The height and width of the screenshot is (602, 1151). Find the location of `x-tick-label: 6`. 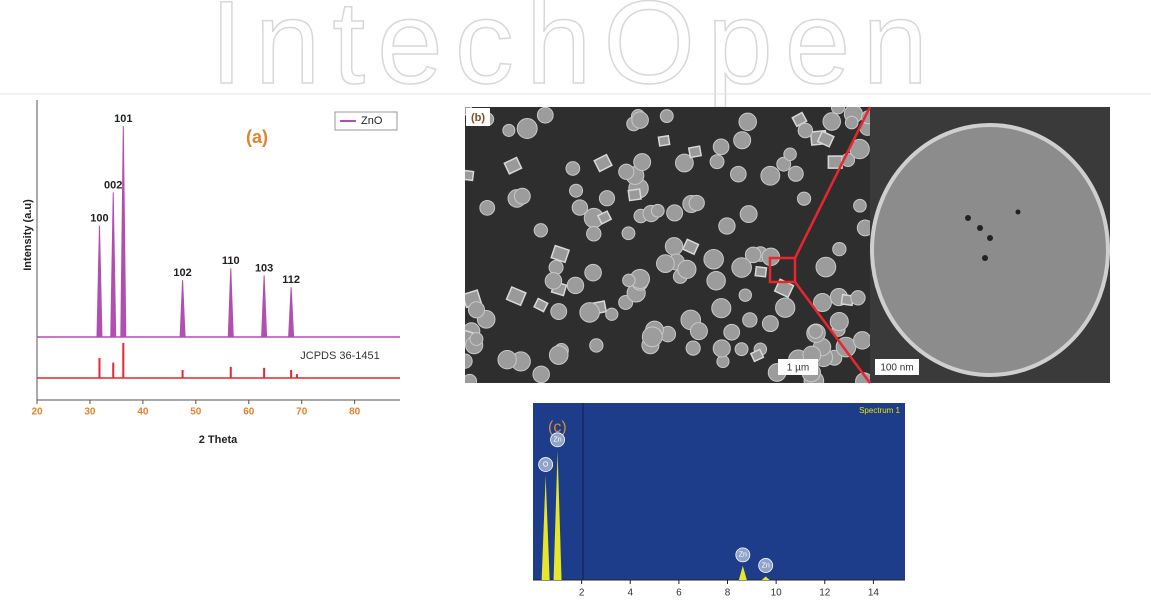

x-tick-label: 6 is located at coordinates (679, 593).